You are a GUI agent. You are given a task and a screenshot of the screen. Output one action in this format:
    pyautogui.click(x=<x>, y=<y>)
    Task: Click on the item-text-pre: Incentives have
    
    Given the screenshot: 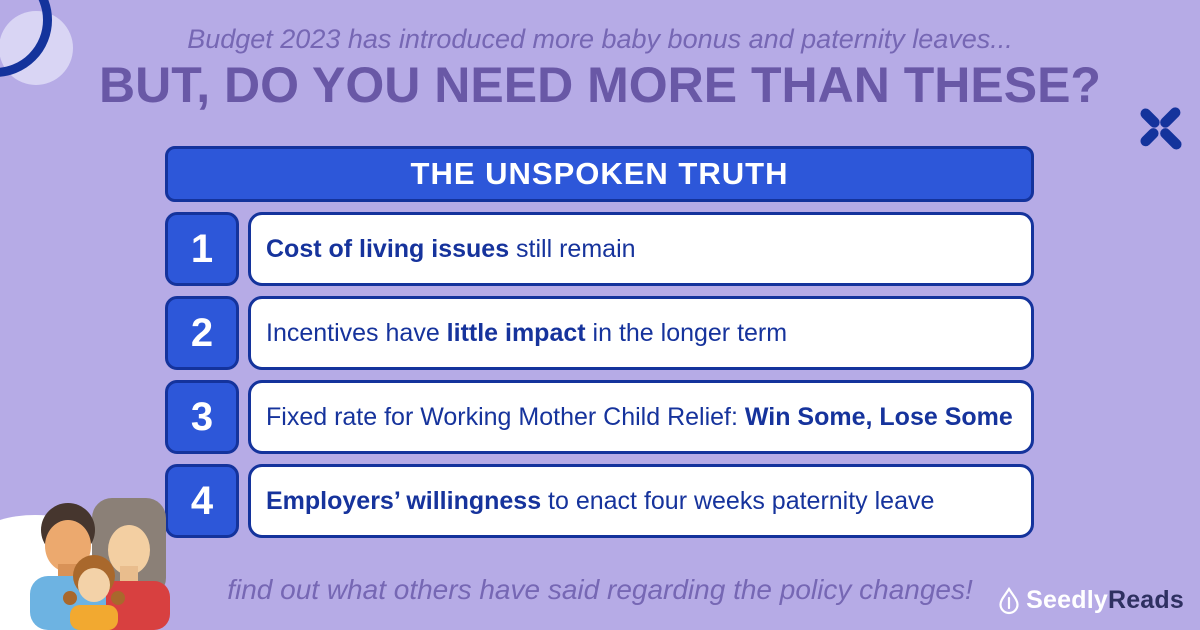 What is the action you would take?
    pyautogui.click(x=356, y=332)
    